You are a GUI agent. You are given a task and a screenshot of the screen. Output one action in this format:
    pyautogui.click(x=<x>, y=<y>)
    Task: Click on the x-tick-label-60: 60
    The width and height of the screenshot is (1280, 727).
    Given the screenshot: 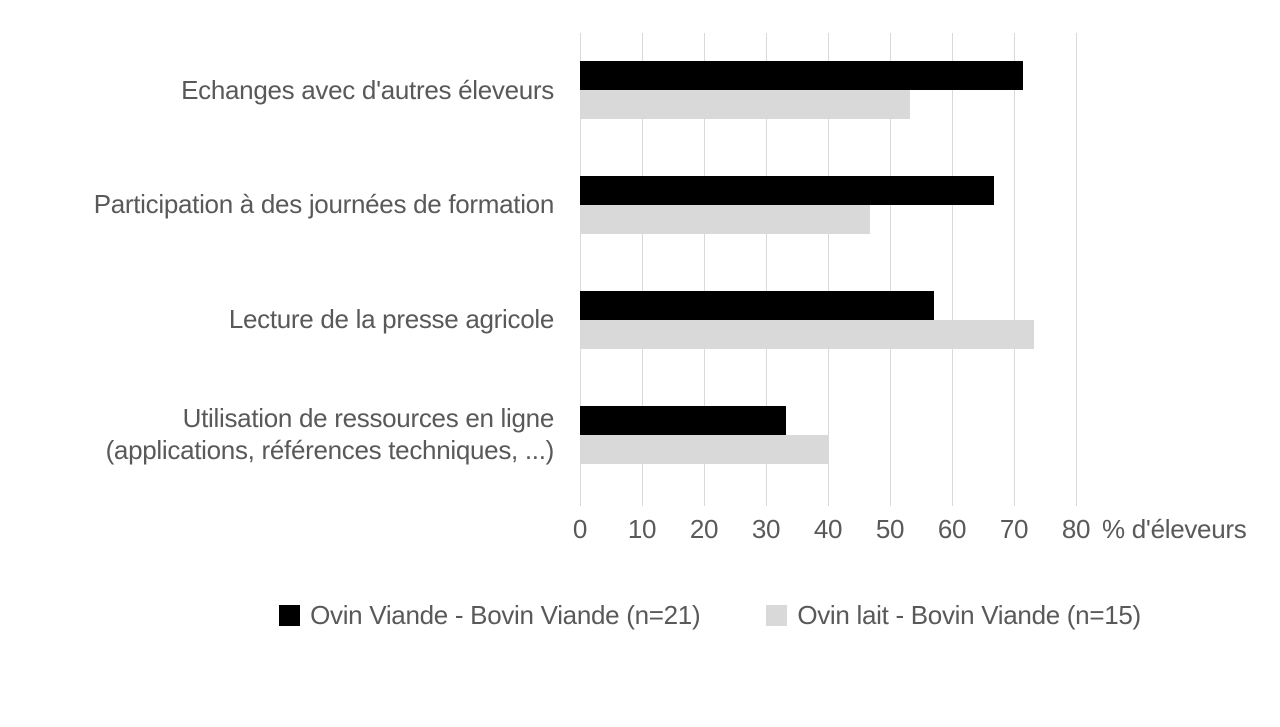 What is the action you would take?
    pyautogui.click(x=952, y=529)
    